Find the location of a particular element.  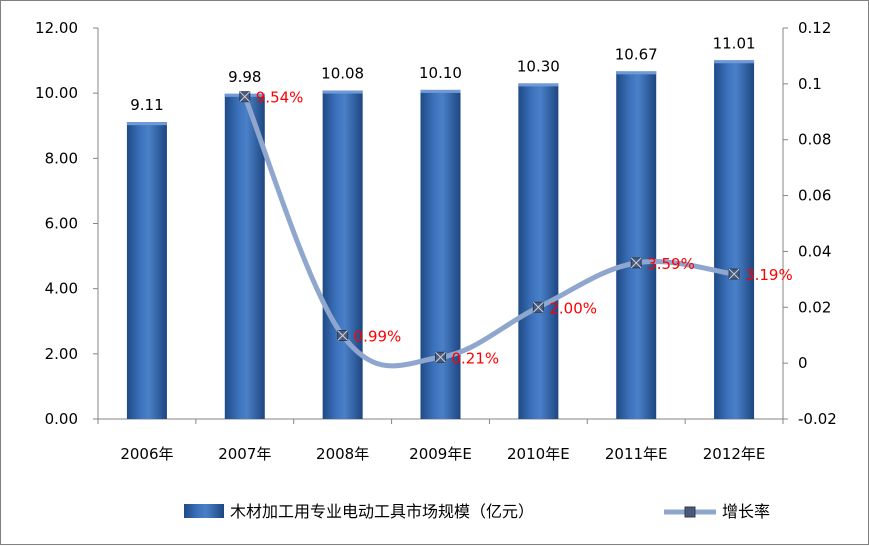

left-tick-label: 2.00 is located at coordinates (61, 354).